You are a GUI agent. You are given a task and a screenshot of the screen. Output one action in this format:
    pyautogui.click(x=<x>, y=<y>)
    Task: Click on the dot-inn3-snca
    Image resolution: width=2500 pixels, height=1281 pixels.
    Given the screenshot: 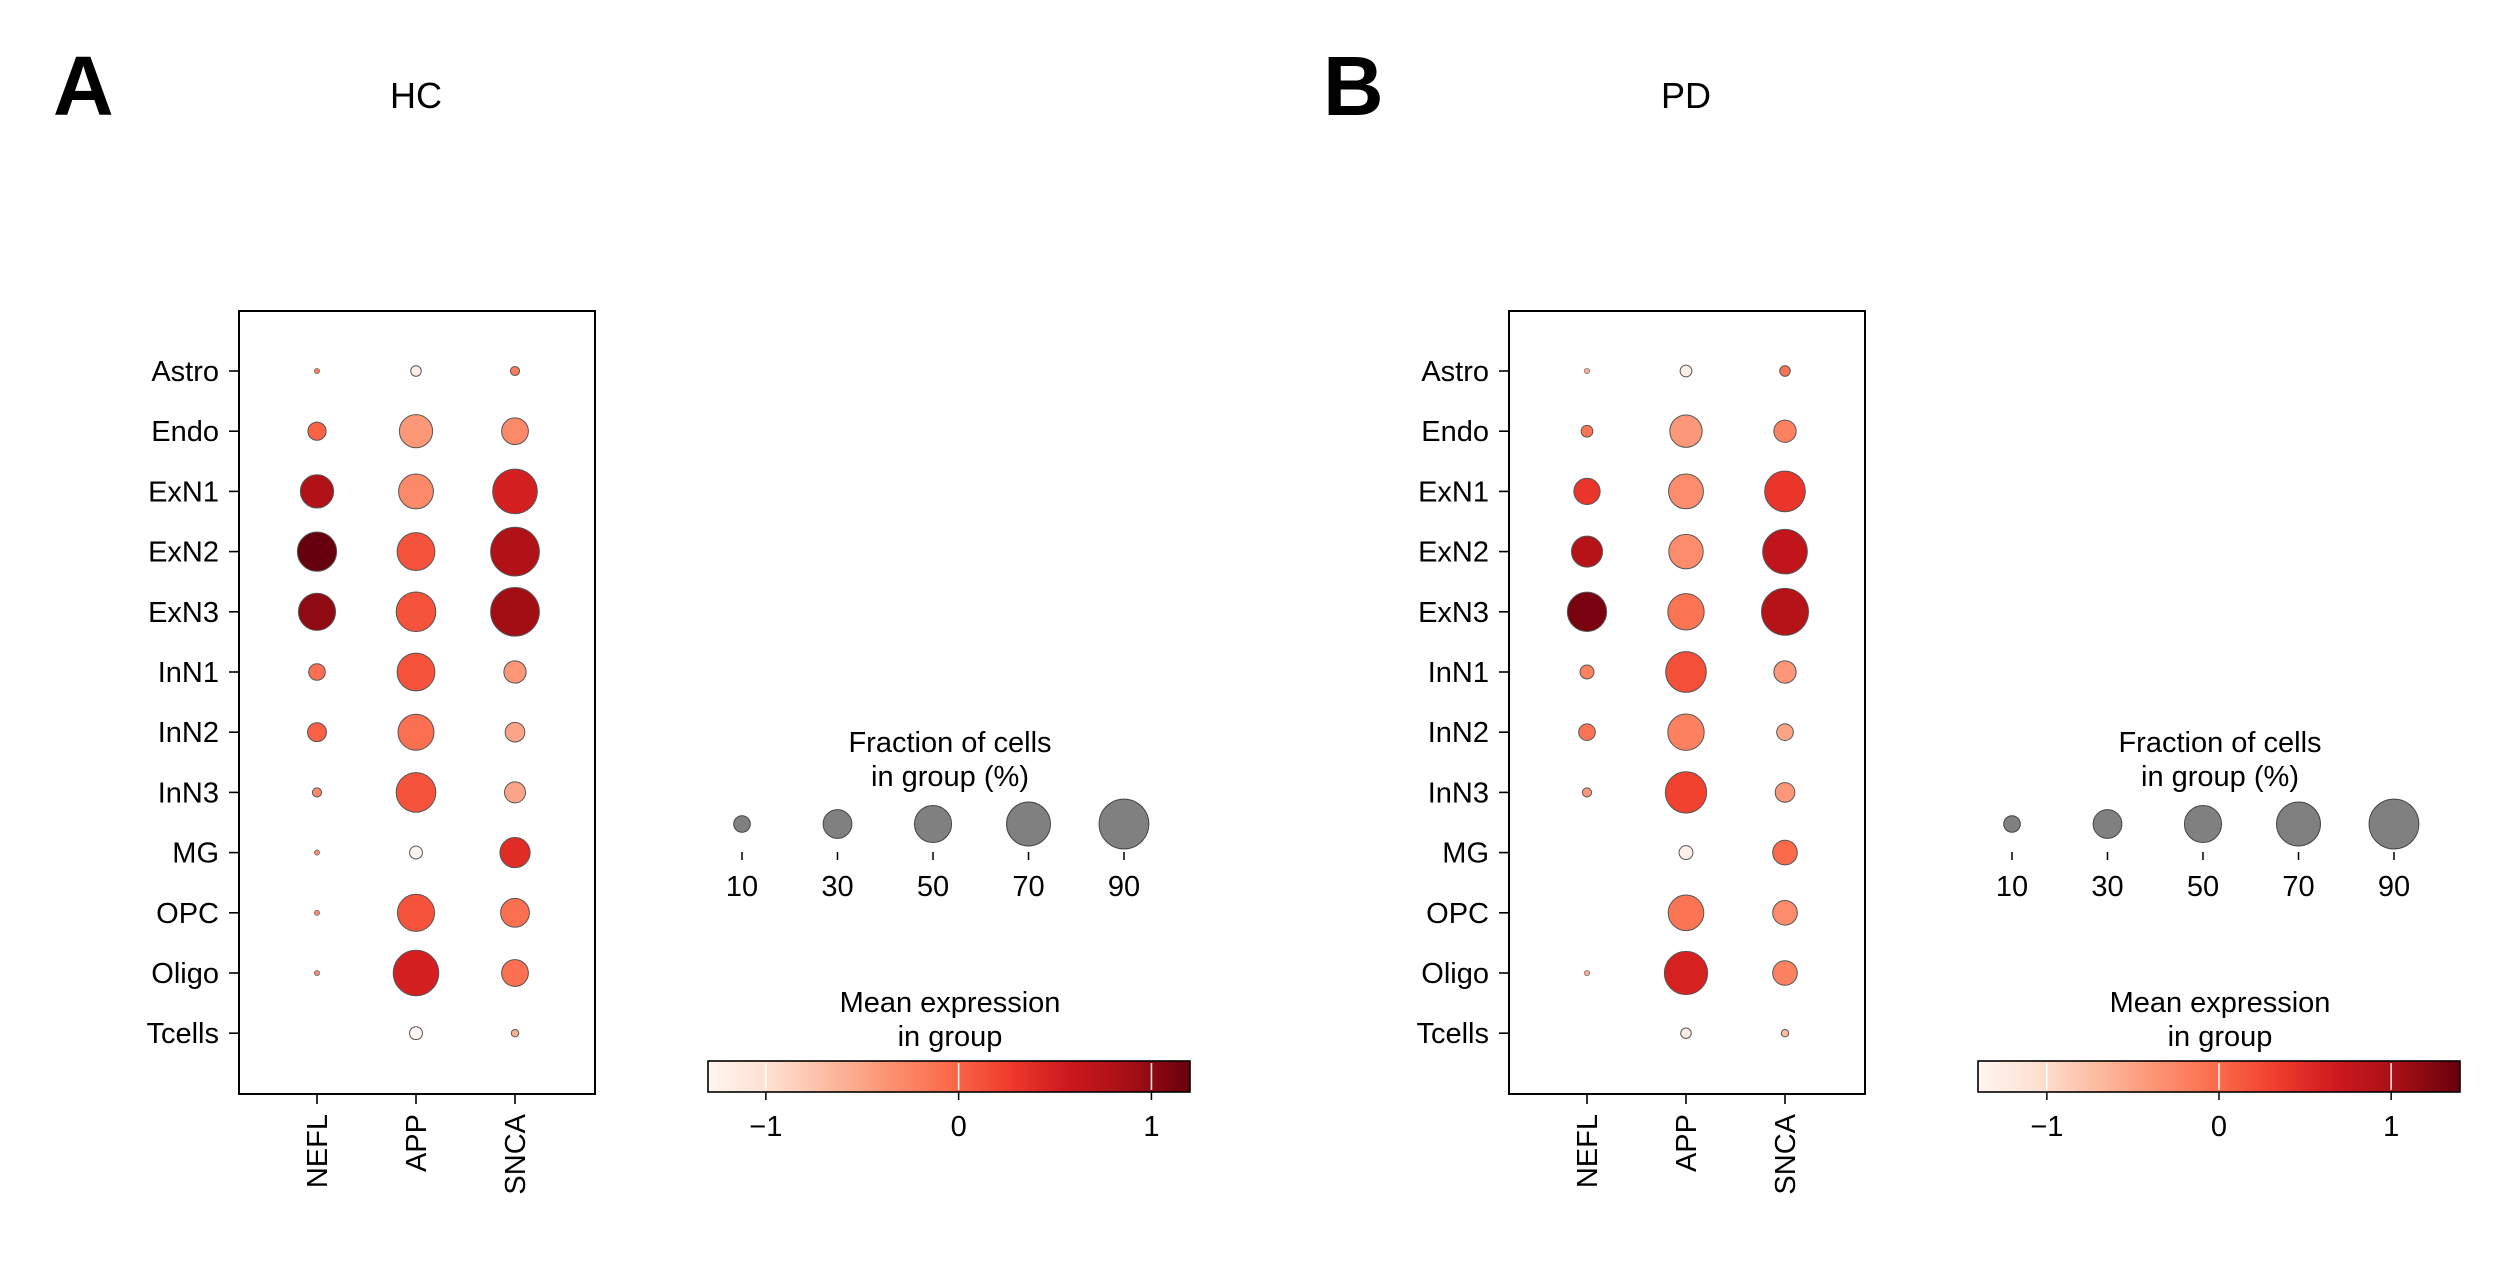 What is the action you would take?
    pyautogui.click(x=1785, y=792)
    